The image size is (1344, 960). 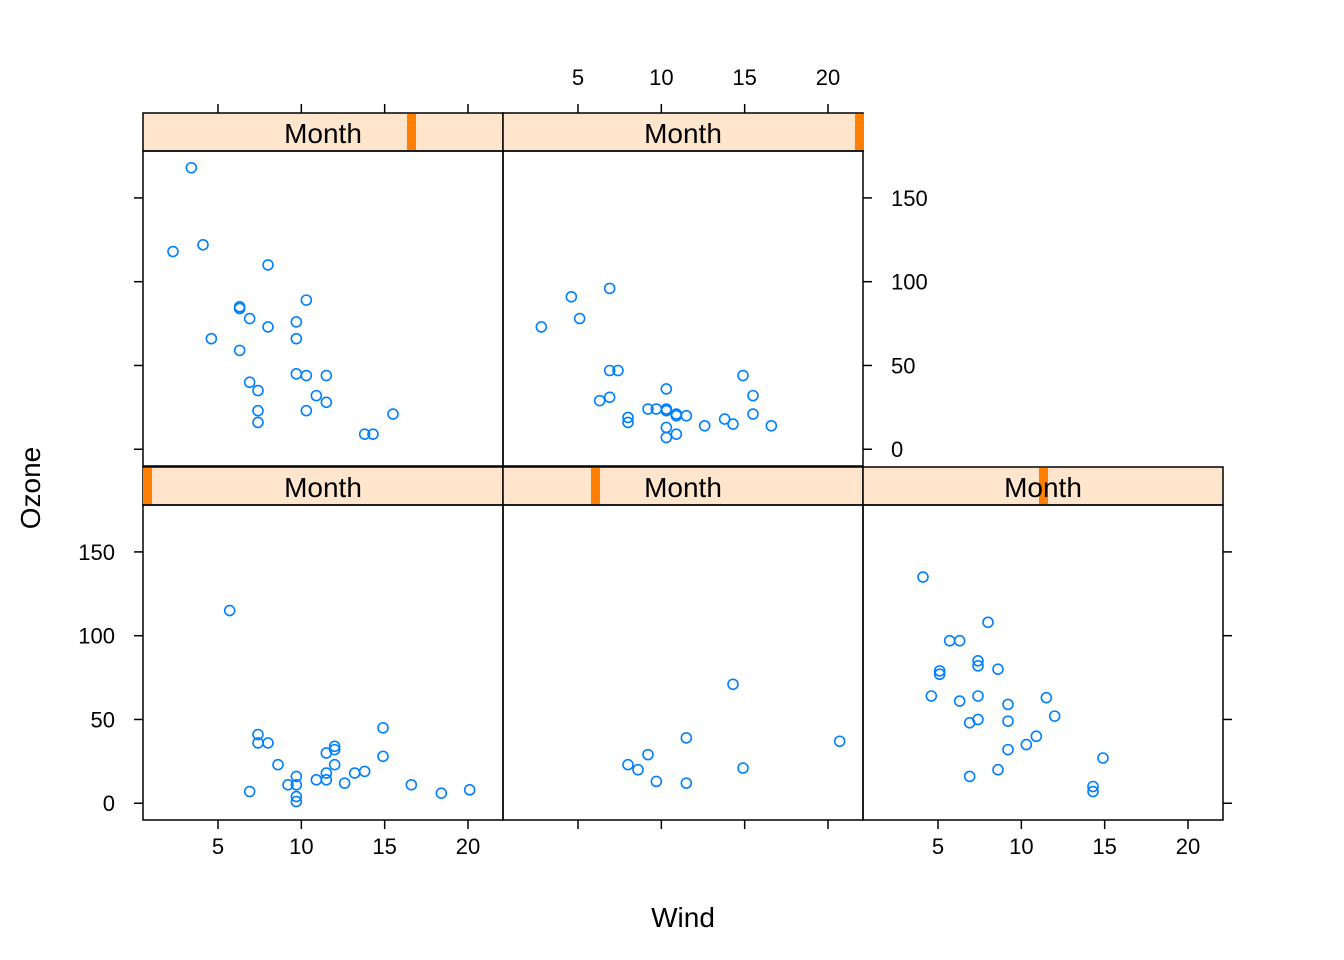 I want to click on strip-label: Month, so click(x=683, y=487).